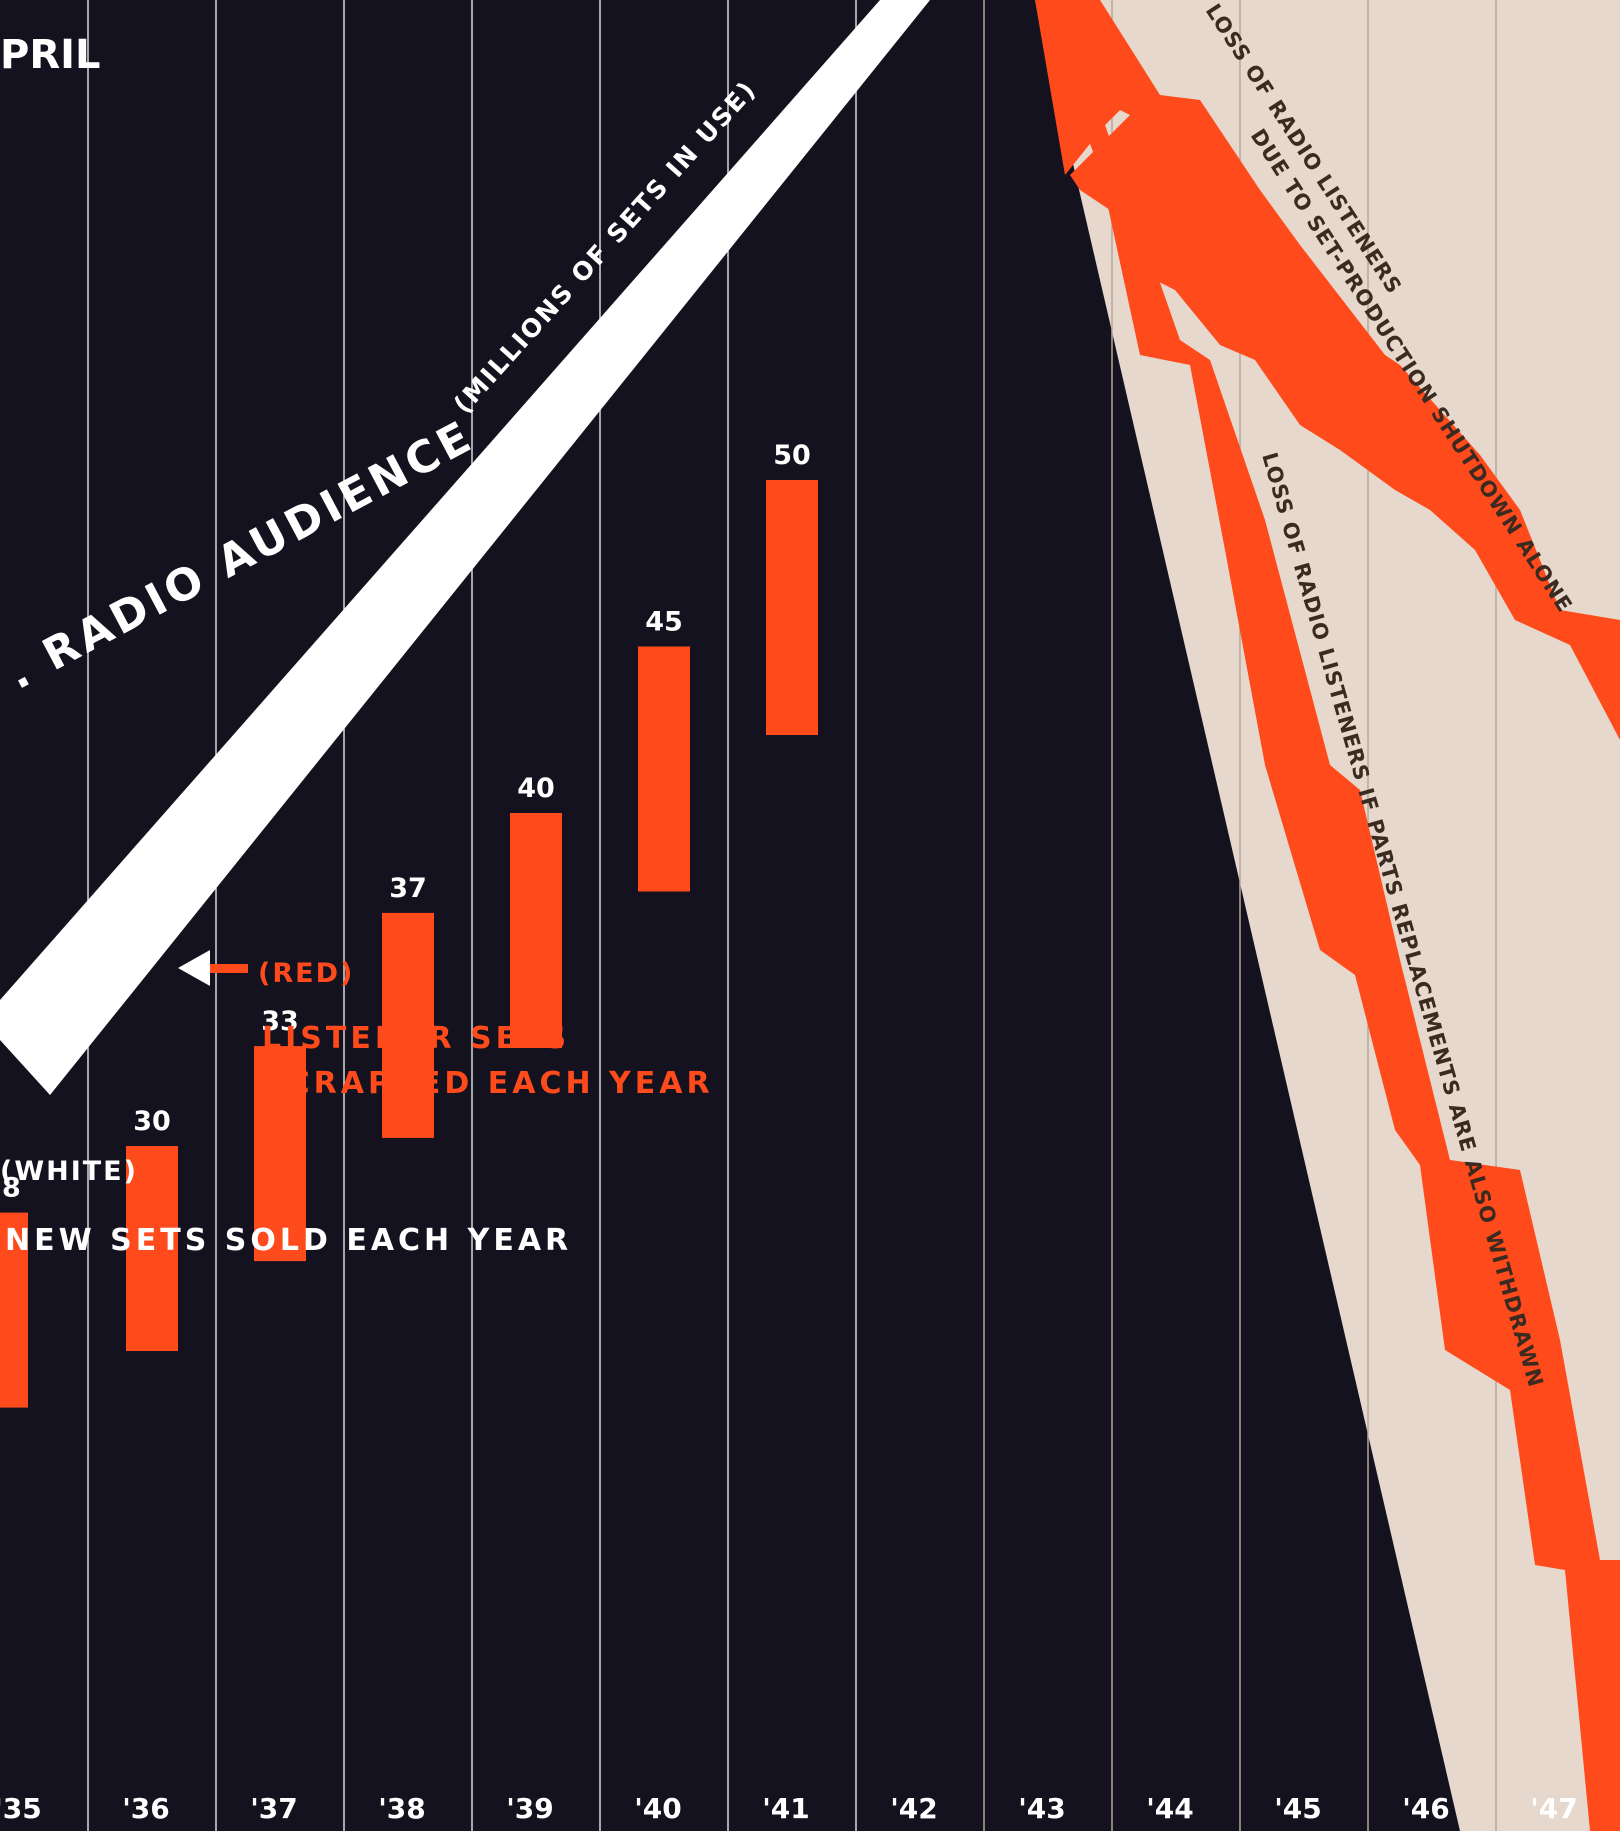 This screenshot has height=1831, width=1620. Describe the element at coordinates (488, 1083) in the screenshot. I see `legend-red-desc-2: SCRAPPED EACH YEAR` at that location.